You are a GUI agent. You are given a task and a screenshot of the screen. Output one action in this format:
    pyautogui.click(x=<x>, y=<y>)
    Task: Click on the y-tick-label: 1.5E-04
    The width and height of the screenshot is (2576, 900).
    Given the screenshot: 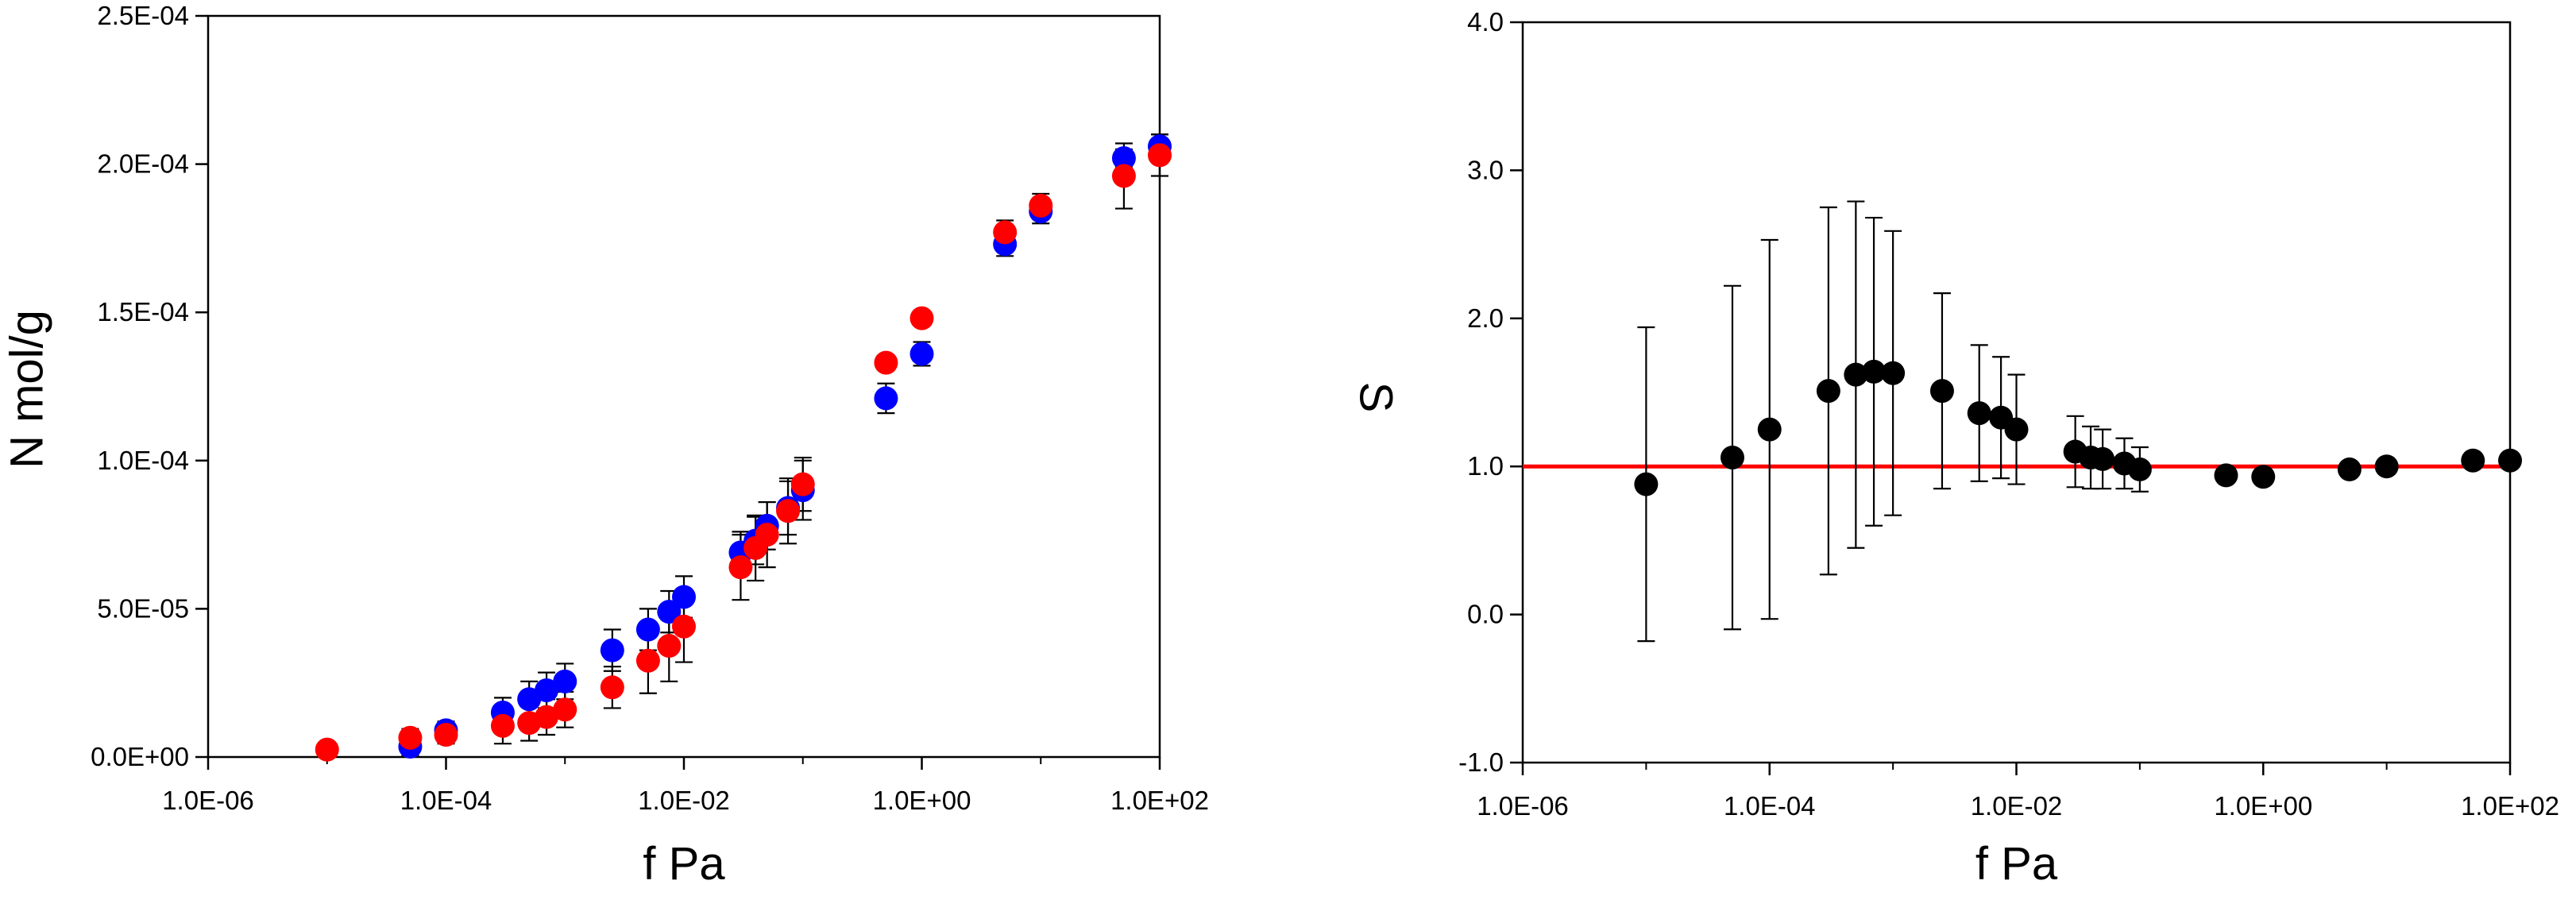 What is the action you would take?
    pyautogui.click(x=143, y=311)
    